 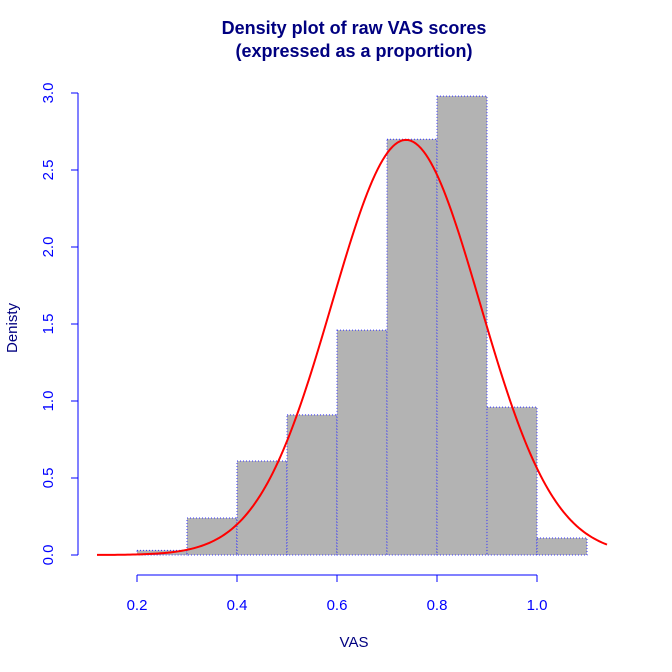 What do you see at coordinates (59, 324) in the screenshot?
I see `y-axis: 0.0 0.5 1.0 1.5 2.0 2.5 3.0` at bounding box center [59, 324].